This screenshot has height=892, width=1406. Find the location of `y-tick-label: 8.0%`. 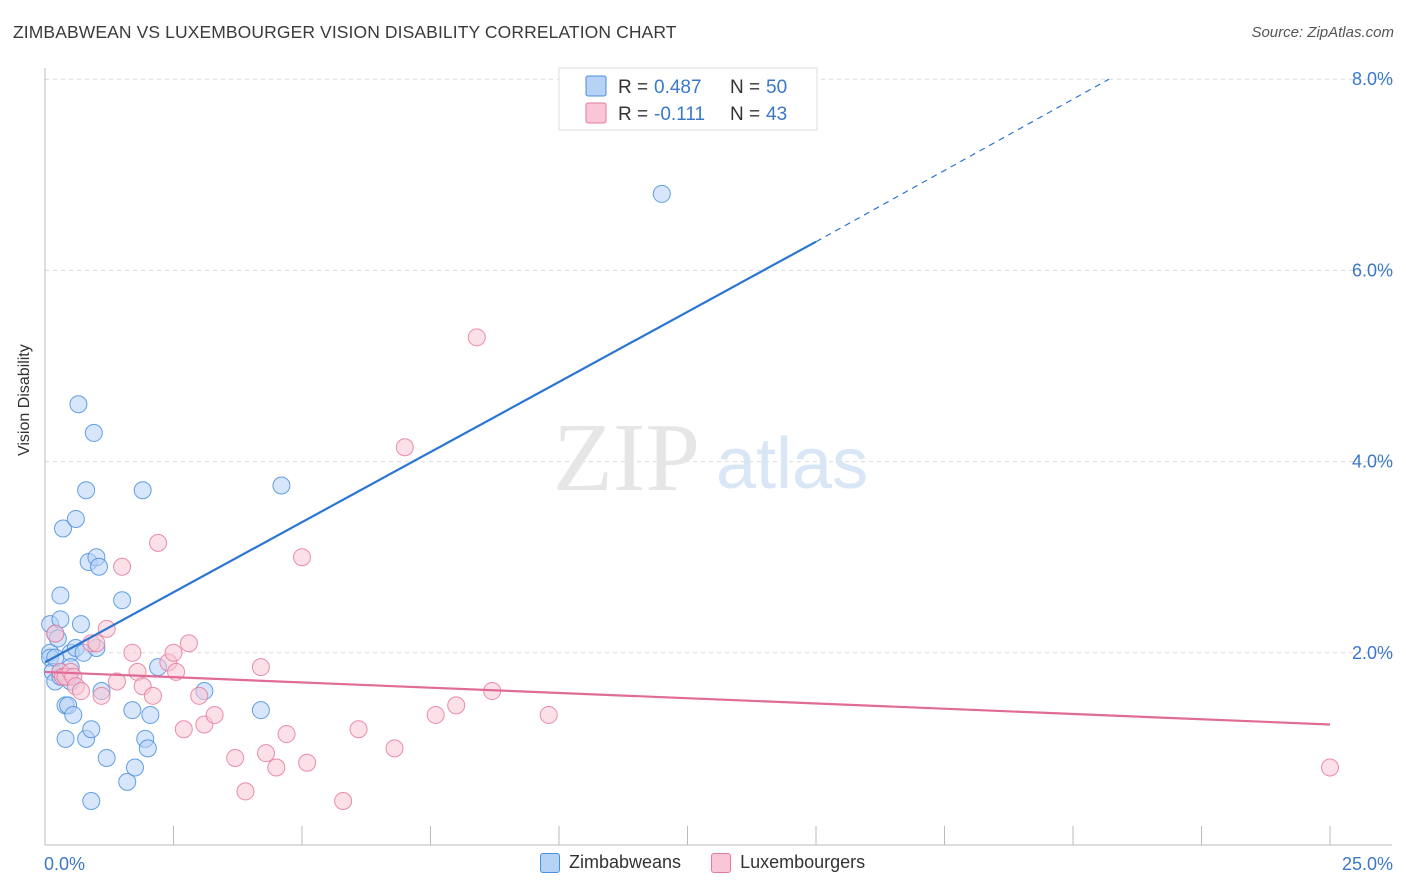

y-tick-label: 8.0% is located at coordinates (1372, 79).